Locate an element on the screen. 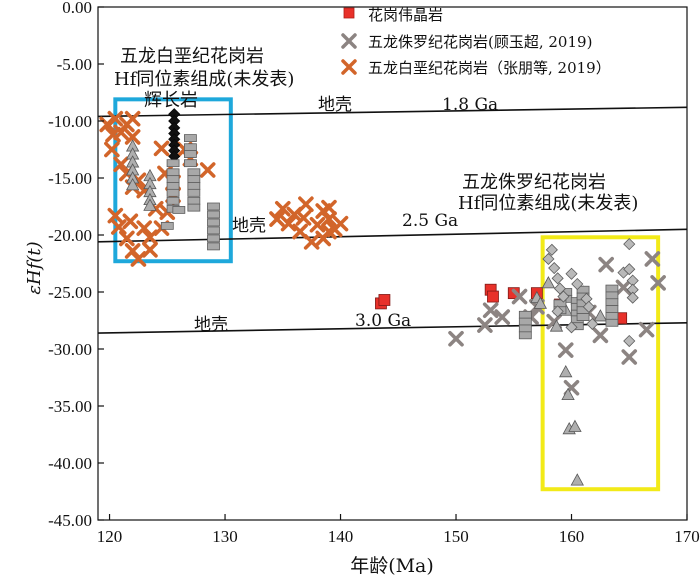  y-tick-label: -40.00 is located at coordinates (70, 463).